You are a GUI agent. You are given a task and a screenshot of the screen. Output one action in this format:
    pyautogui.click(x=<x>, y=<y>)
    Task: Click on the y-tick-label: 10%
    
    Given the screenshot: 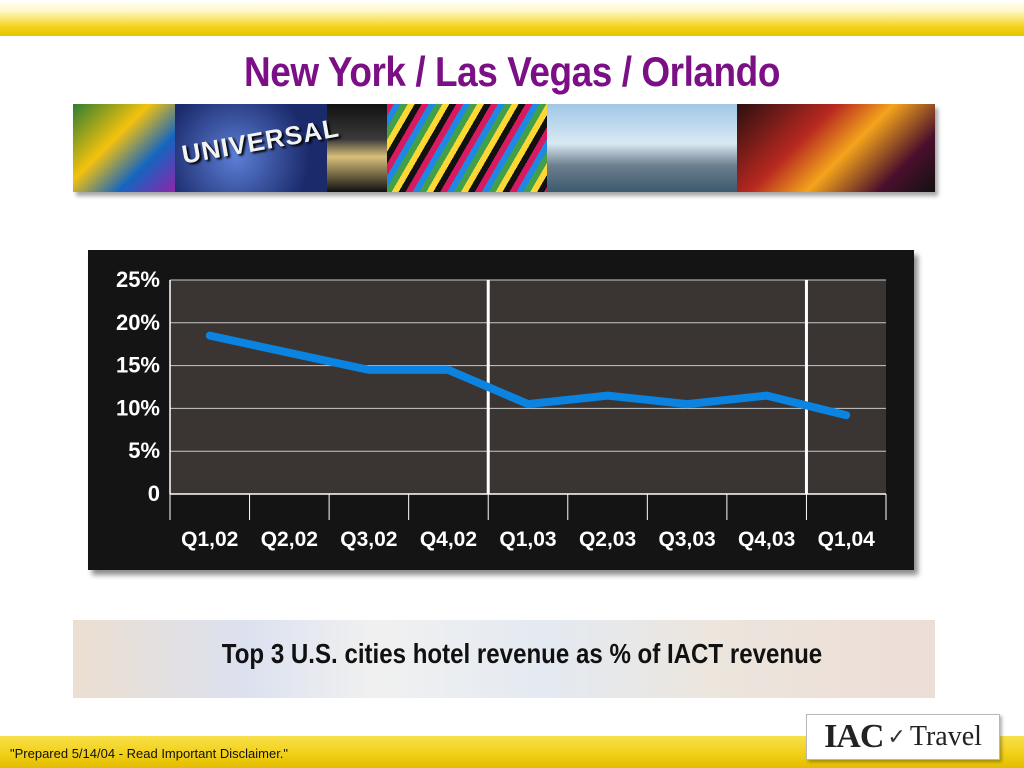 What is the action you would take?
    pyautogui.click(x=138, y=407)
    